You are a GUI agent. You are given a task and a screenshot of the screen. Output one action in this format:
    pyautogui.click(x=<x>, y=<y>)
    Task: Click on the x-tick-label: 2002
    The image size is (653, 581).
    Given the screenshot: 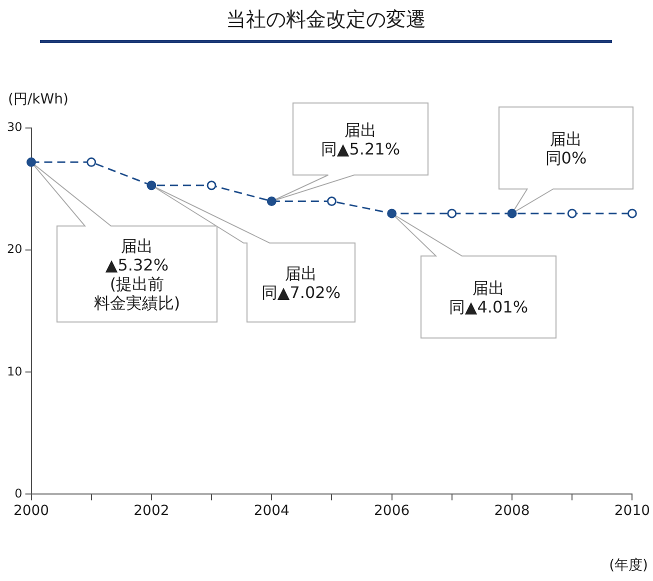 What is the action you would take?
    pyautogui.click(x=152, y=511)
    